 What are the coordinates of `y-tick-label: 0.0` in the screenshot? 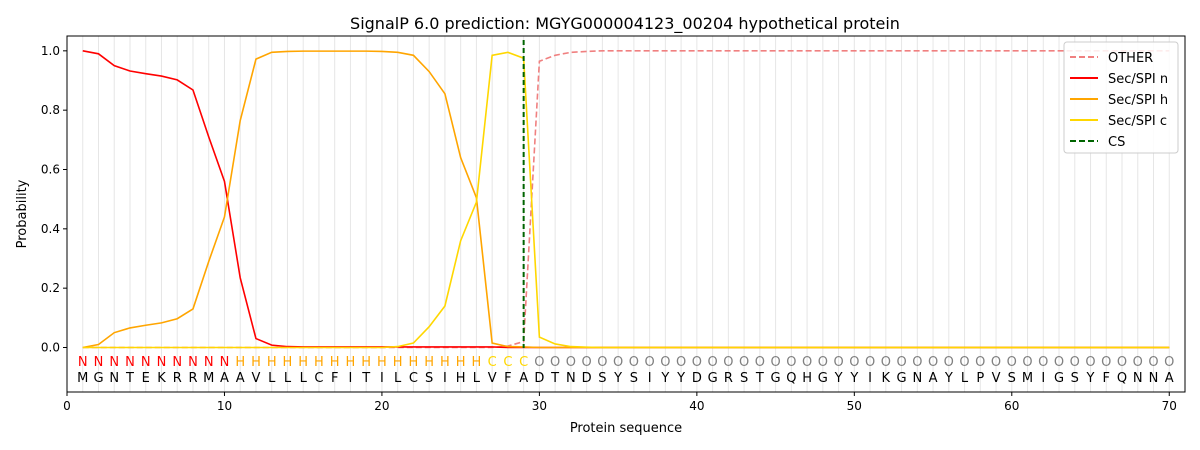 It's located at (50, 348).